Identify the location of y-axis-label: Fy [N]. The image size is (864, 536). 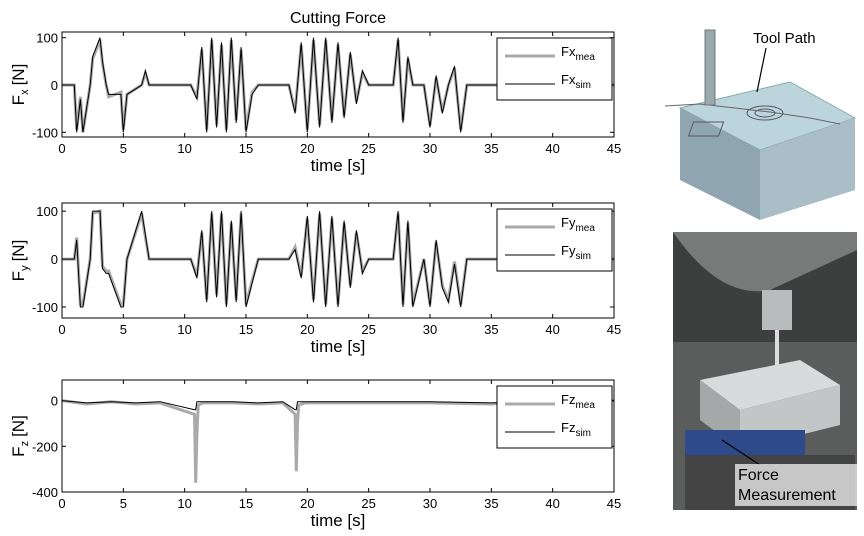
(20, 261).